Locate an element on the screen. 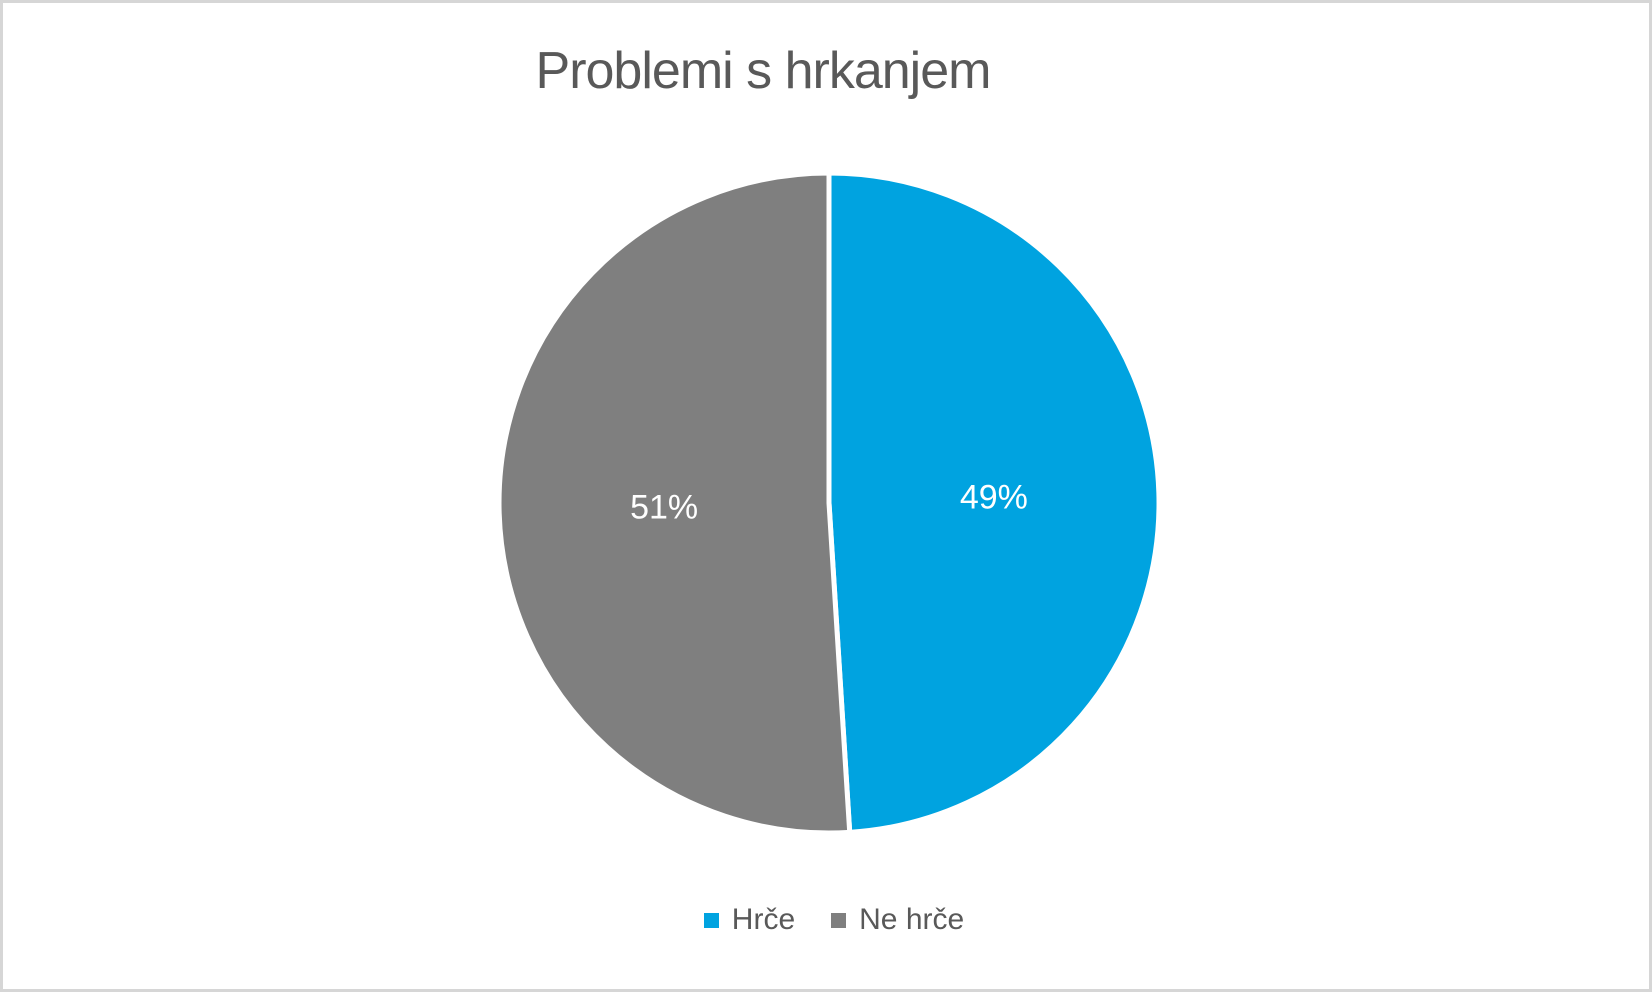 This screenshot has width=1652, height=992. legend: Hrče Ne hrče is located at coordinates (830, 920).